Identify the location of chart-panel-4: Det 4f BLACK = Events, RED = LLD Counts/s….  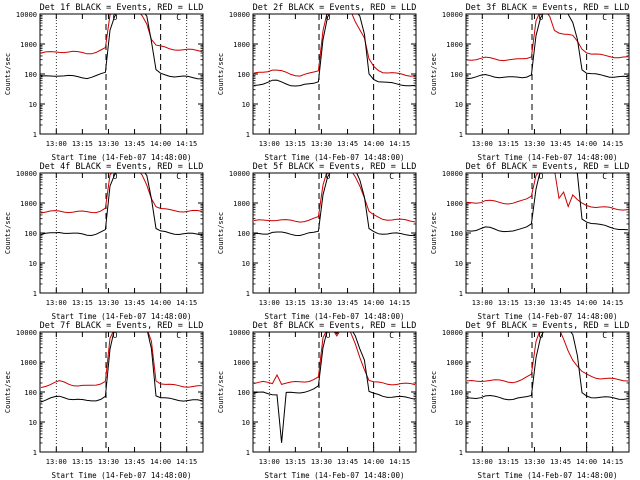
(104, 241).